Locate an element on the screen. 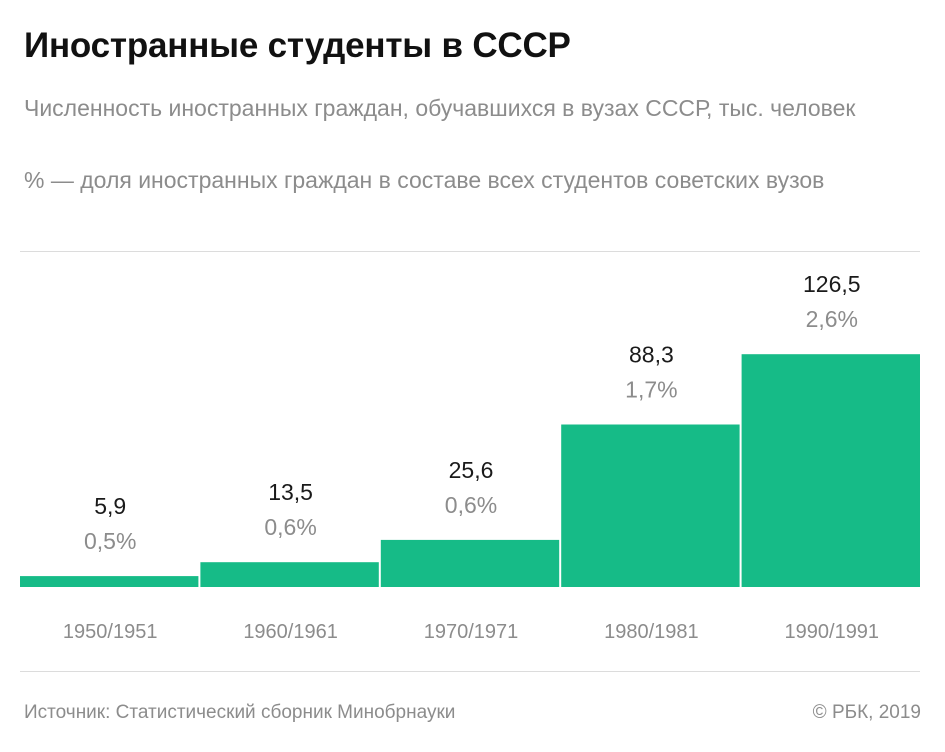  value-label-3: 88,3 is located at coordinates (651, 355).